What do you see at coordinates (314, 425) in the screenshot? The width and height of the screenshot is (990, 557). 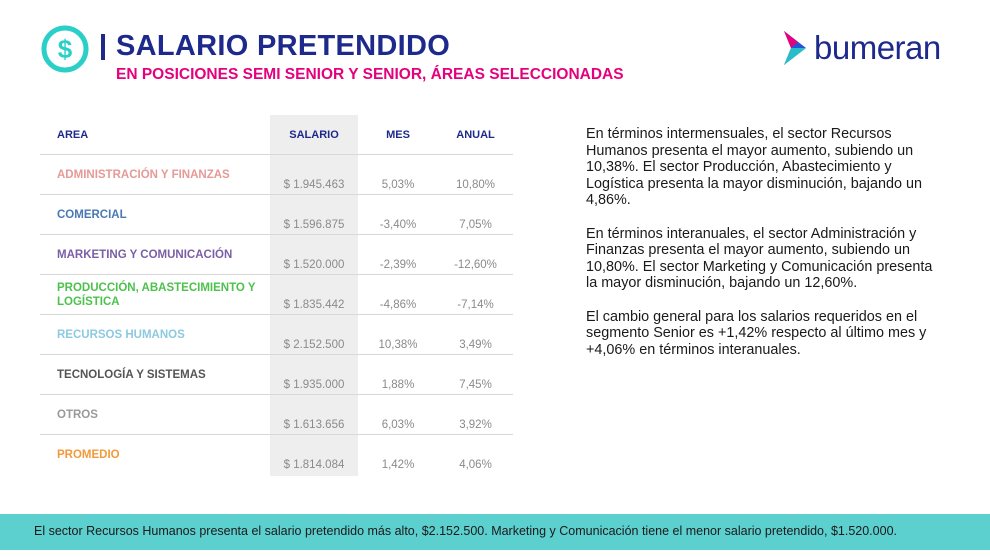 I see `cell-salario: $ 1.613.656` at bounding box center [314, 425].